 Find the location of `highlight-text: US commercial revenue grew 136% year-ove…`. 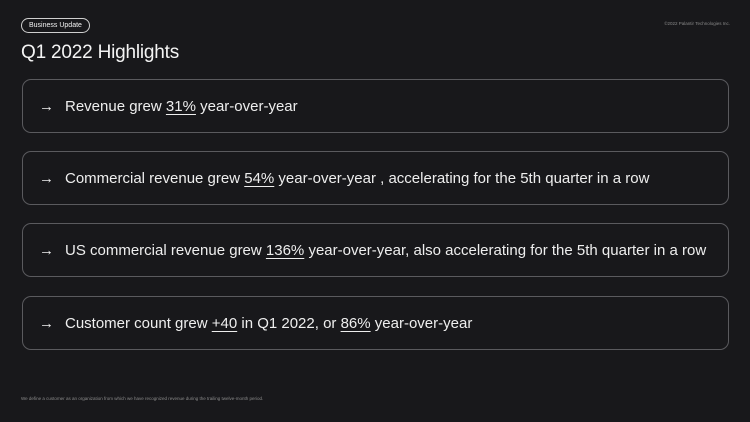

highlight-text: US commercial revenue grew 136% year-ove… is located at coordinates (386, 250).